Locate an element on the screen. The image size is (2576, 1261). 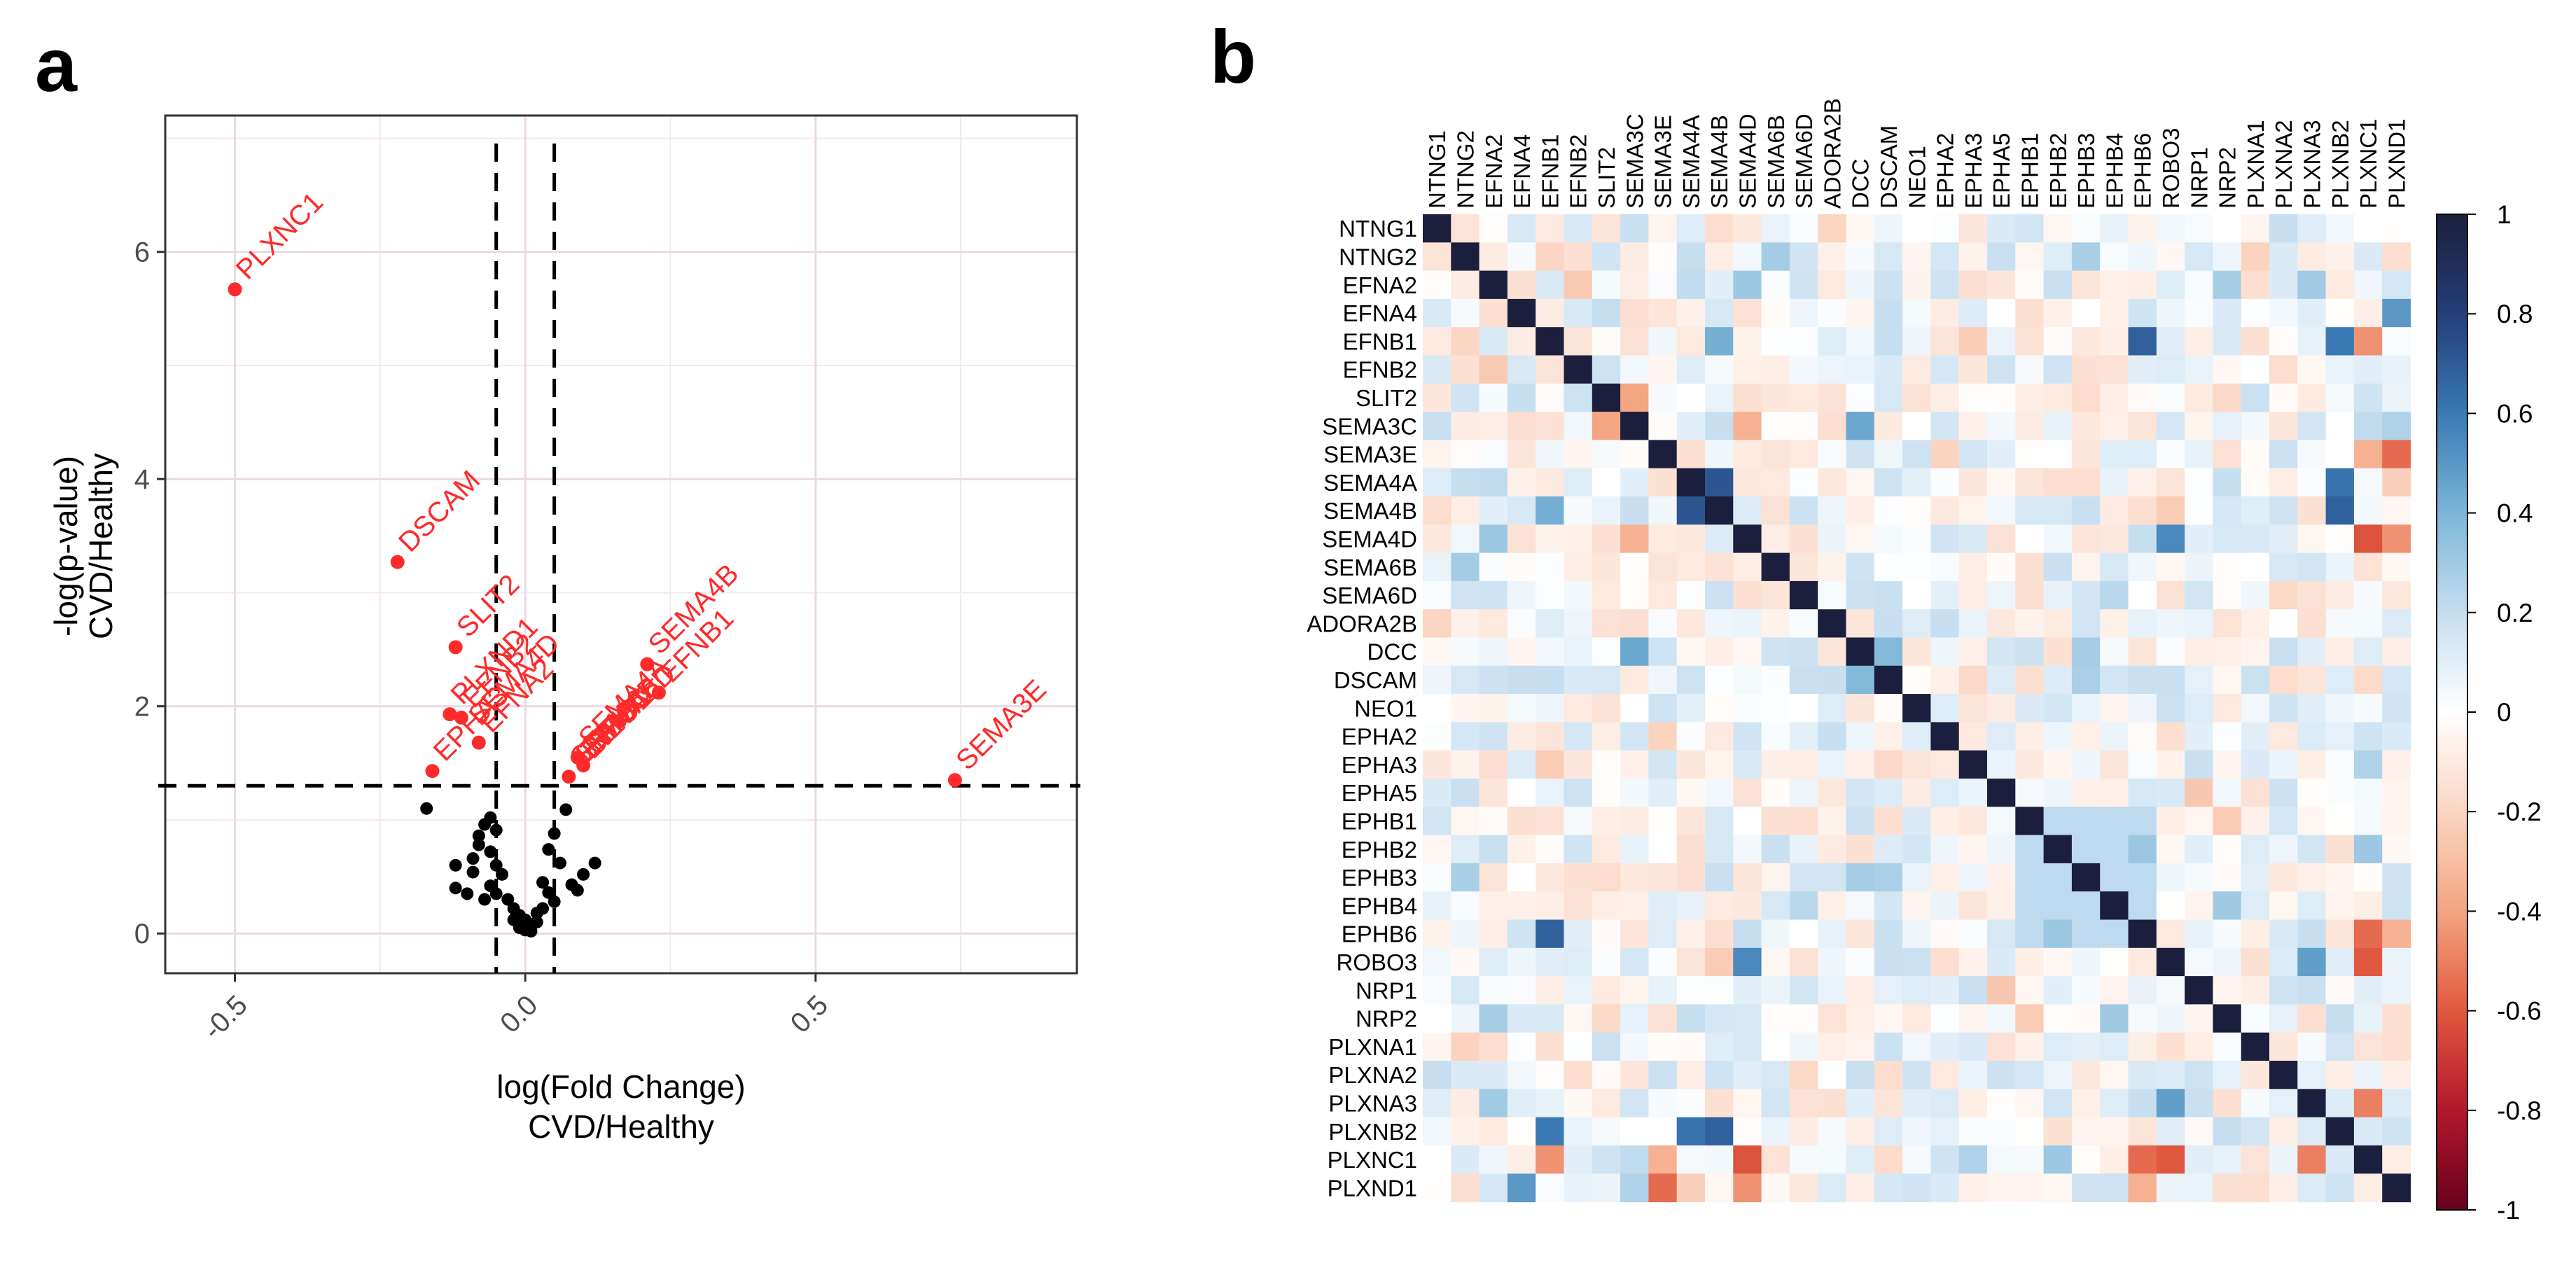
cell-ephb3-ephb3 is located at coordinates (2086, 877).